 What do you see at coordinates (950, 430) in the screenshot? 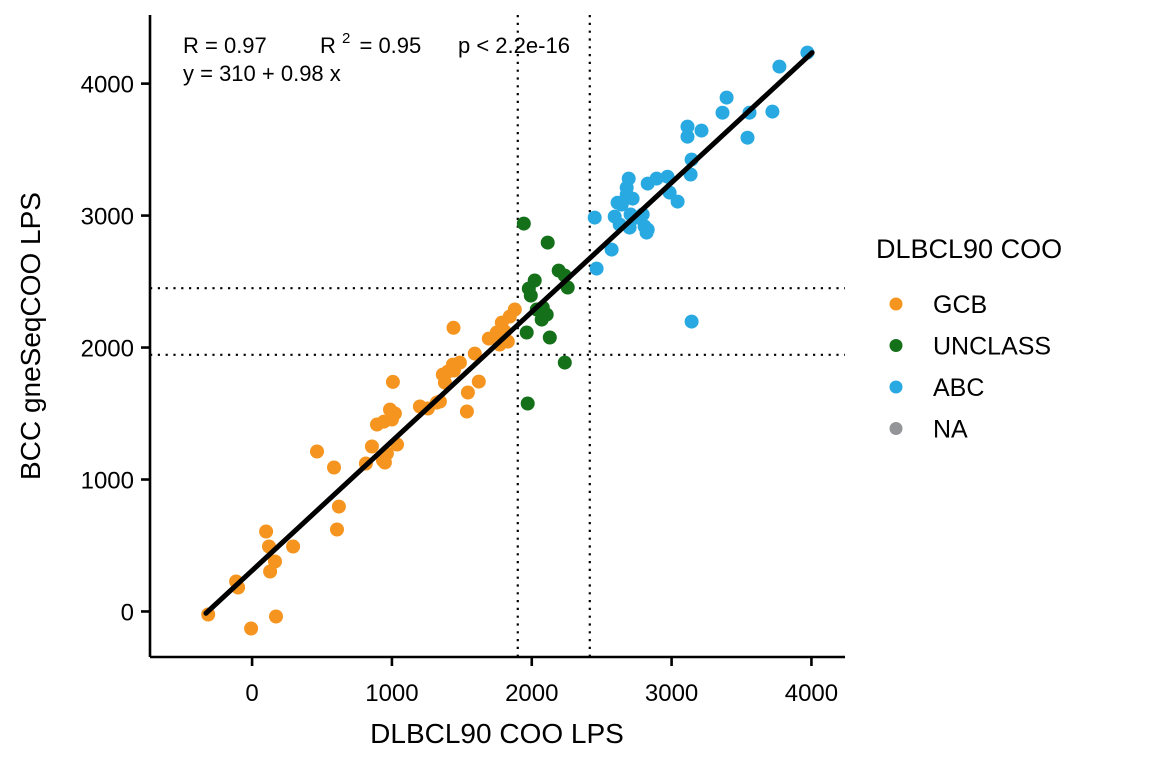
I see `legend-label: NA` at bounding box center [950, 430].